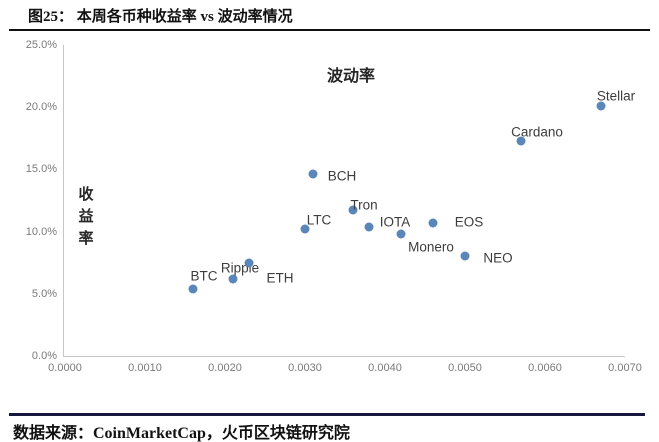  Describe the element at coordinates (369, 227) in the screenshot. I see `data-point-iota` at that location.